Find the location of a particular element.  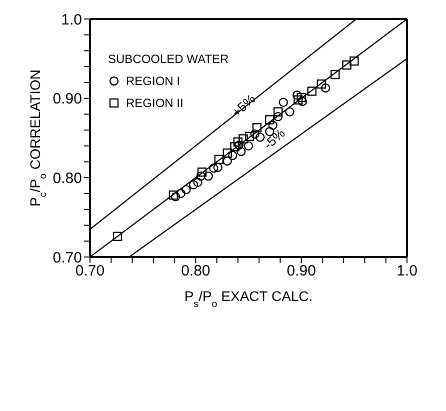

annotation: -5% is located at coordinates (274, 138).